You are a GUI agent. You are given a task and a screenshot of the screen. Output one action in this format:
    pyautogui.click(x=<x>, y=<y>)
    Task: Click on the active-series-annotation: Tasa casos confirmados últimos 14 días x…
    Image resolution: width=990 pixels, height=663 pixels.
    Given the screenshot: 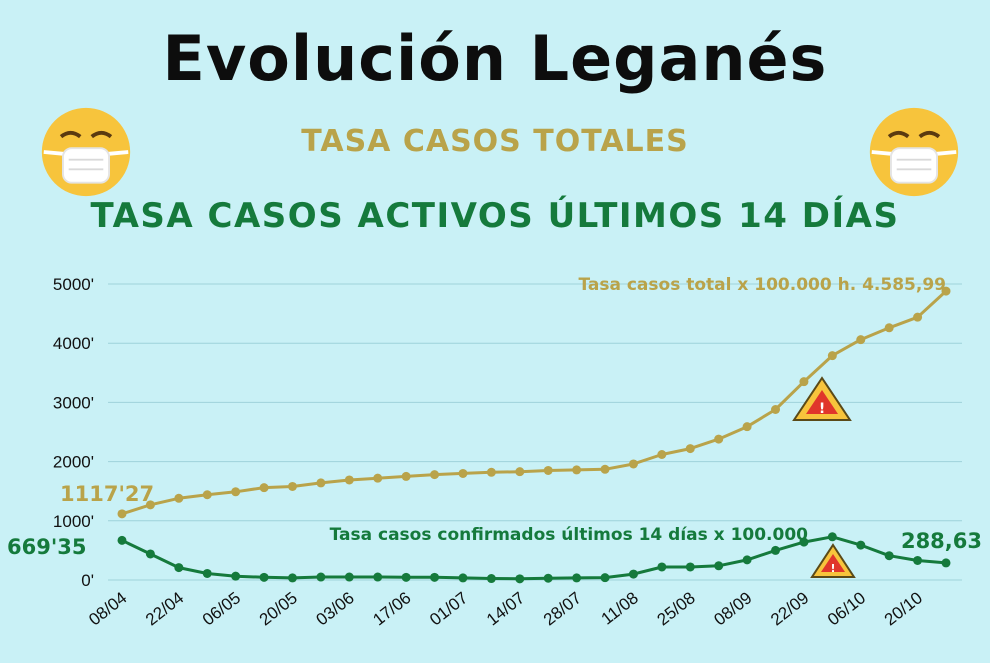 What is the action you would take?
    pyautogui.click(x=569, y=535)
    